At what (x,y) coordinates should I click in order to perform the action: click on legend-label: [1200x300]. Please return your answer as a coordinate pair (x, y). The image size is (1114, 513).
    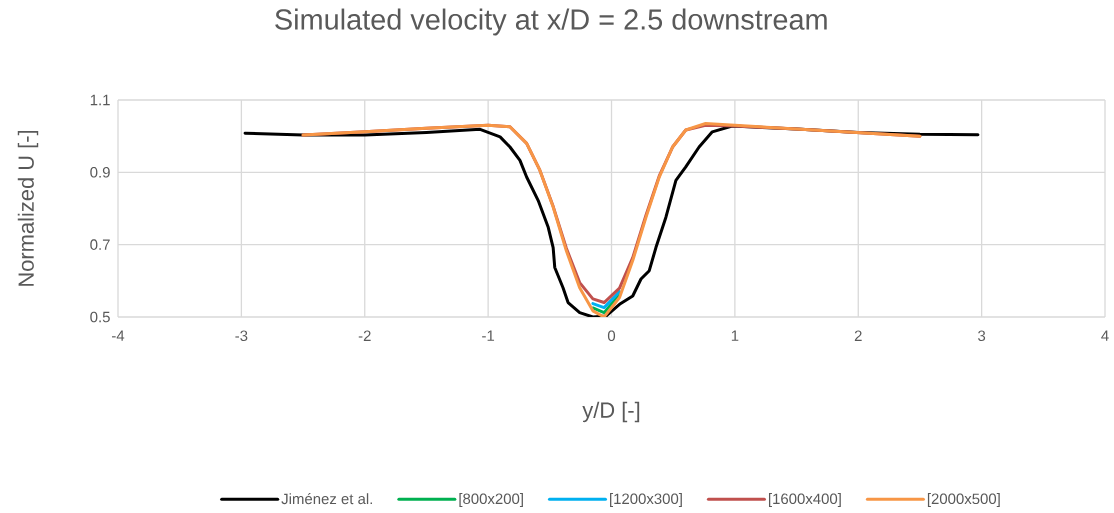
    Looking at the image, I should click on (646, 500).